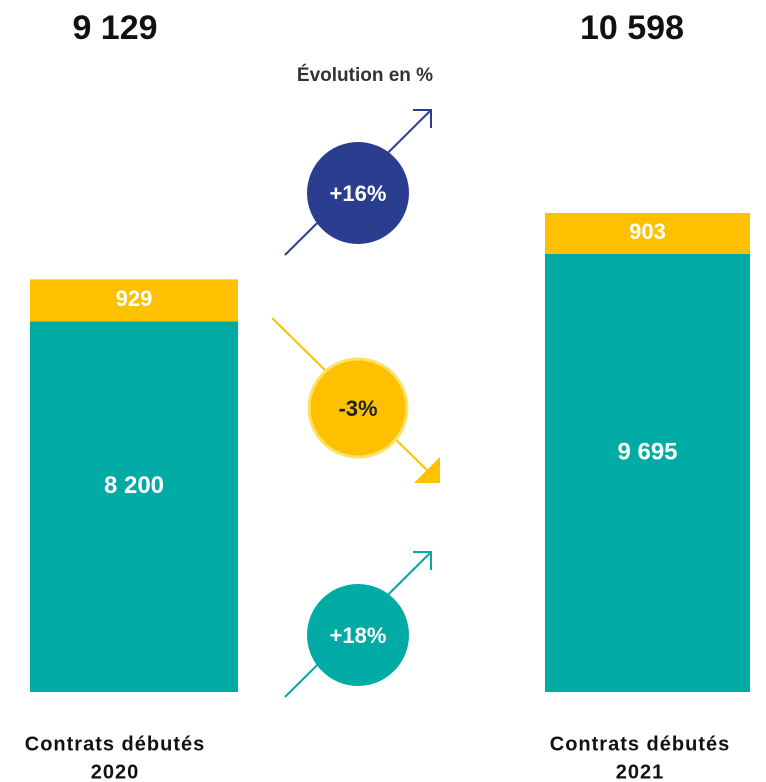 This screenshot has height=782, width=766. I want to click on category-label: 2020, so click(115, 771).